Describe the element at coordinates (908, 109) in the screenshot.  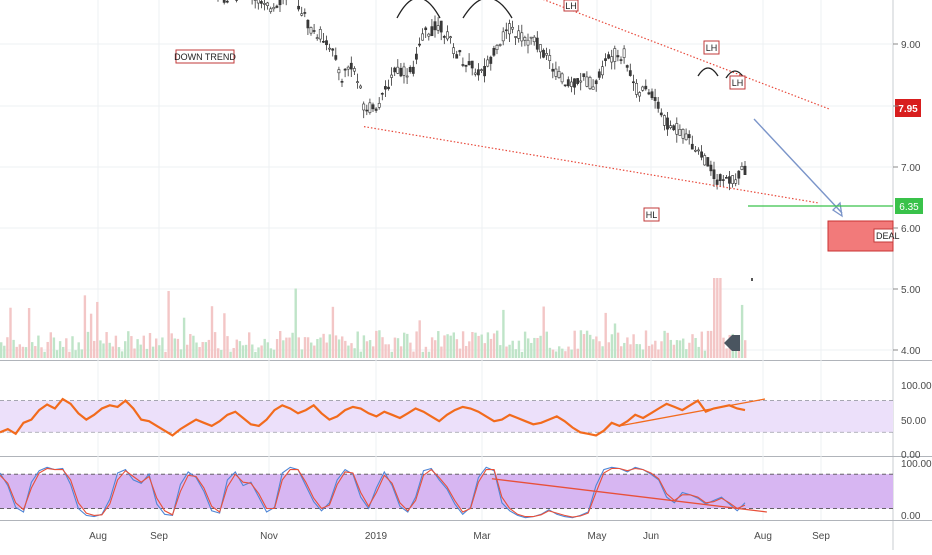
I see `current-price-text: 7.95` at that location.